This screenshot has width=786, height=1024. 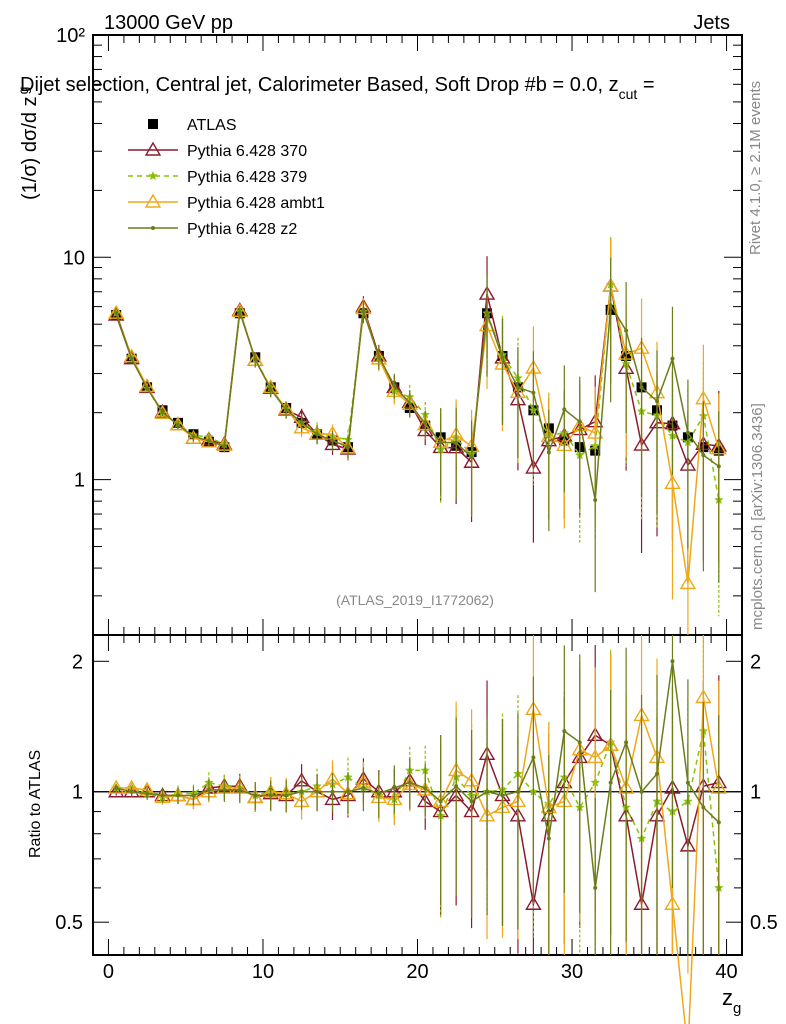 I want to click on energy-label: 13000 GeV pp, so click(x=168, y=23).